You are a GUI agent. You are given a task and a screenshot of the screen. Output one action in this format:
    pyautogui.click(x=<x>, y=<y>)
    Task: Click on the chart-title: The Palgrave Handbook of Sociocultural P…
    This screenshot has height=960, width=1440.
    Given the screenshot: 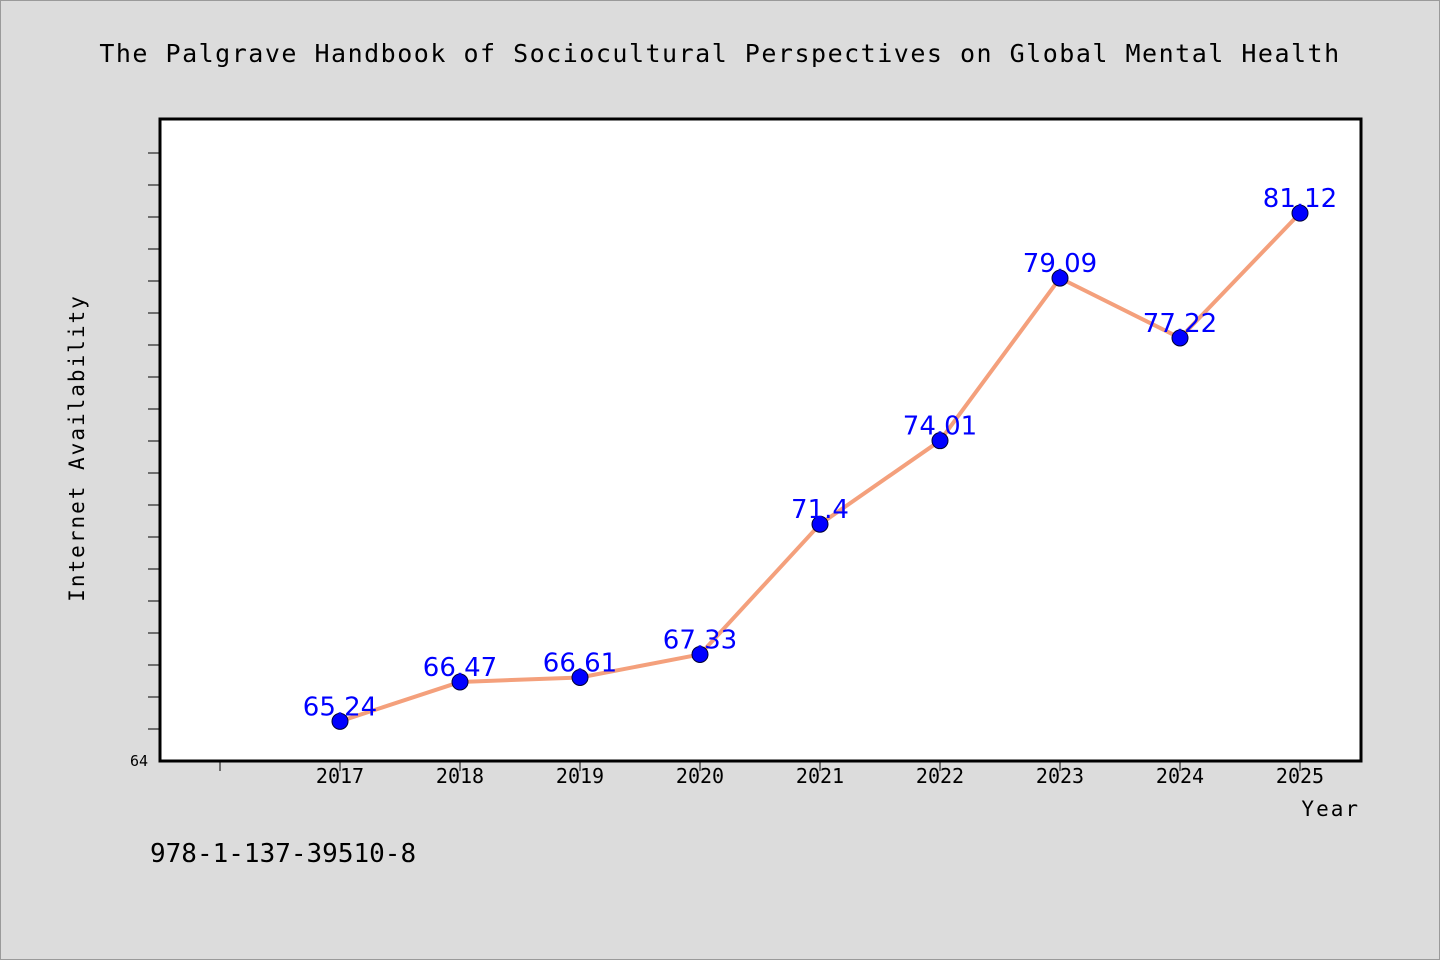 What is the action you would take?
    pyautogui.click(x=719, y=53)
    